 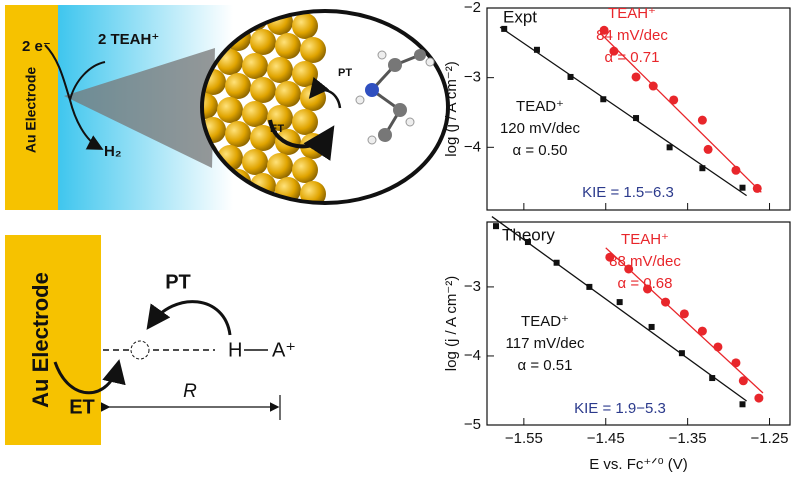 What do you see at coordinates (688, 438) in the screenshot?
I see `x-tick-label: −1.35` at bounding box center [688, 438].